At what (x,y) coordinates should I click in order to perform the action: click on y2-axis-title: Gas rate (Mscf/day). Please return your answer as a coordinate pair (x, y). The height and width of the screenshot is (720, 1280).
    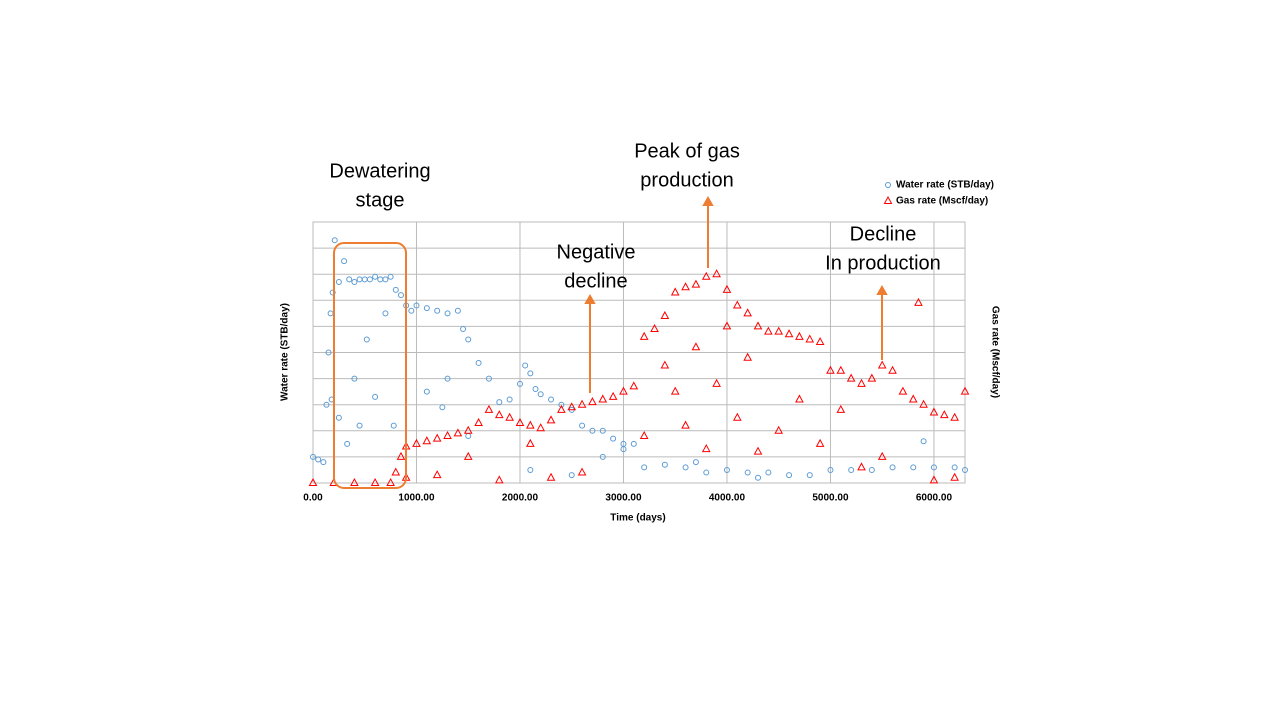
    Looking at the image, I should click on (994, 352).